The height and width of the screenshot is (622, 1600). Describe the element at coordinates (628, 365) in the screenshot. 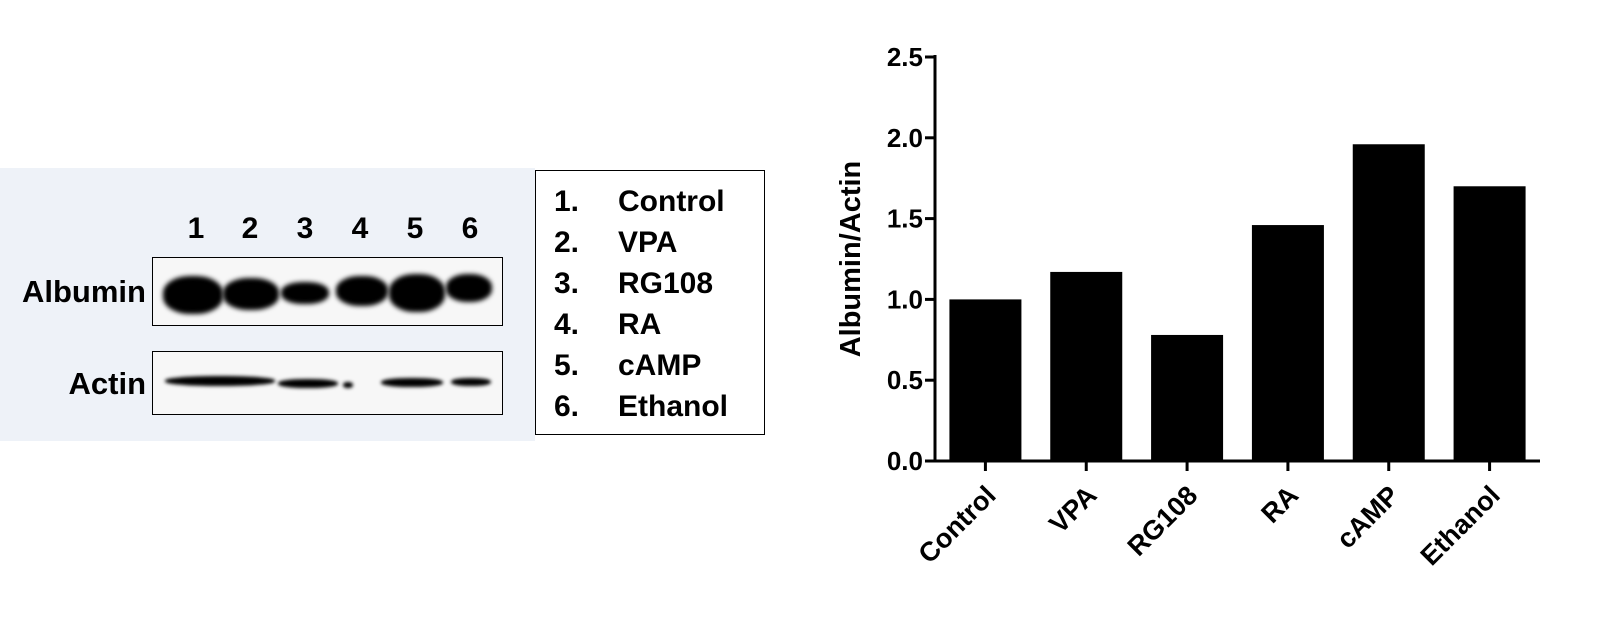

I see `legend-item: 5. cAMP` at that location.